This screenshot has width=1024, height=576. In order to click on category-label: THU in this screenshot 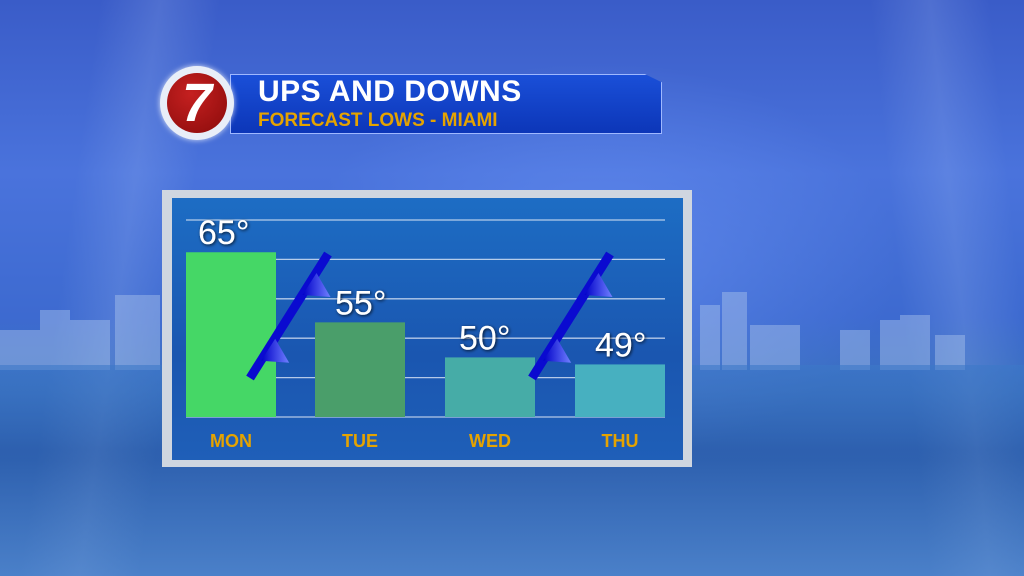, I will do `click(620, 441)`.